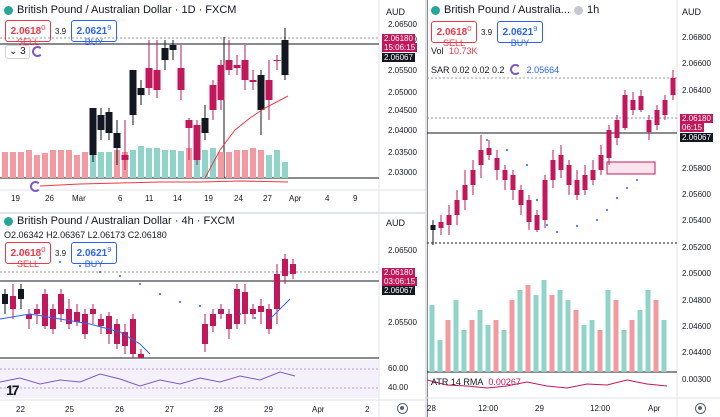 The image size is (720, 417). I want to click on h4-countdown: 03:06:15, so click(400, 281).